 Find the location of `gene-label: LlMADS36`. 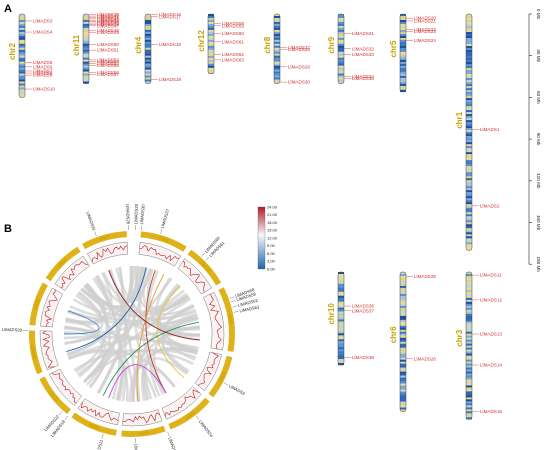

gene-label: LlMADS36 is located at coordinates (363, 306).